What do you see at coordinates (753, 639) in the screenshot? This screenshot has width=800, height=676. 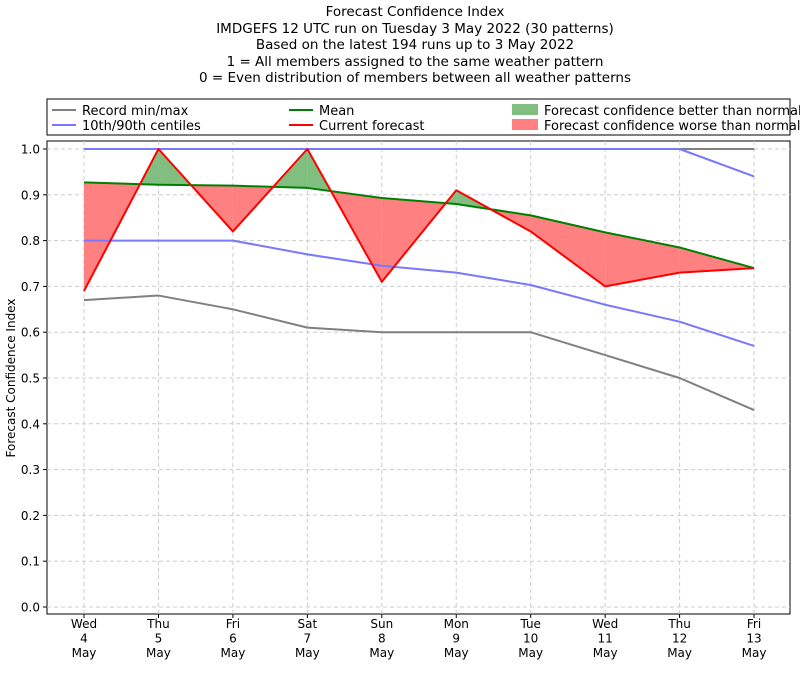 I see `x-tick-label: 13` at bounding box center [753, 639].